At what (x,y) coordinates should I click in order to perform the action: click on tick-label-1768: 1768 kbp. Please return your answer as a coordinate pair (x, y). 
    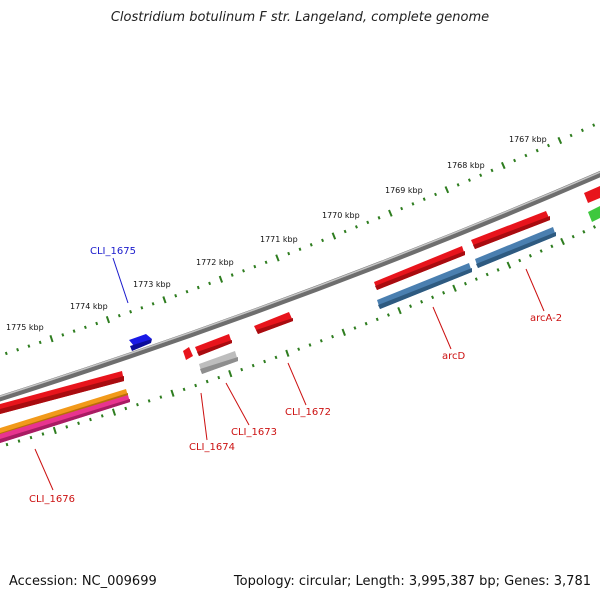
    Looking at the image, I should click on (466, 165).